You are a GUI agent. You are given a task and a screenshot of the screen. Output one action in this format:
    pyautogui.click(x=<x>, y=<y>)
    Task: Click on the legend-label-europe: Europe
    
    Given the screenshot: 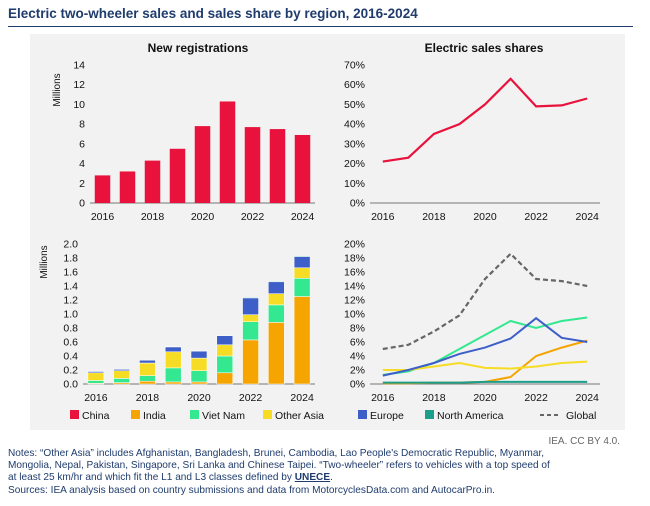 What is the action you would take?
    pyautogui.click(x=387, y=416)
    